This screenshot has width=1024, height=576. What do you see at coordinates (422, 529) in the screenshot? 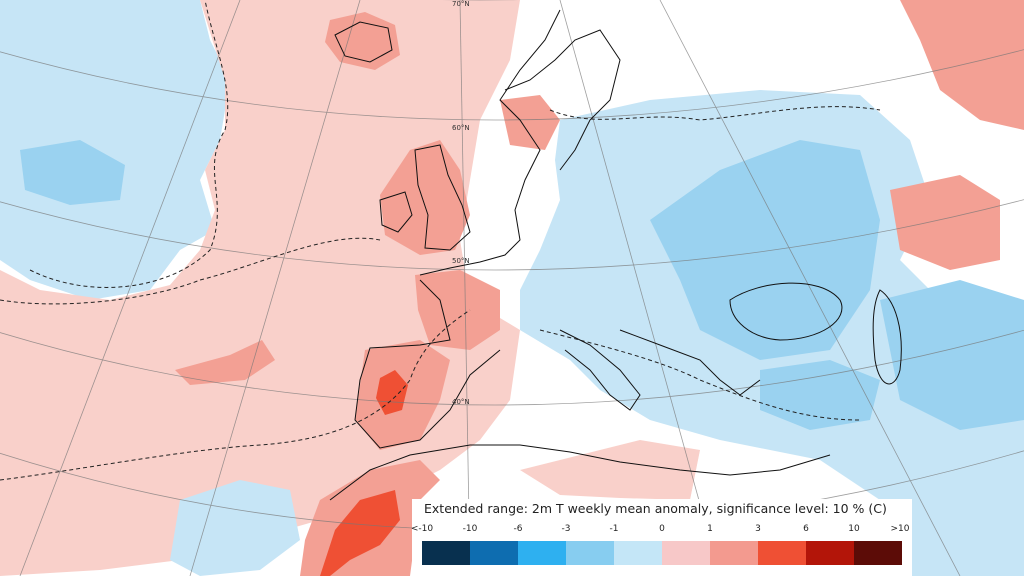
I see `legend-tick: <-10` at bounding box center [422, 529].